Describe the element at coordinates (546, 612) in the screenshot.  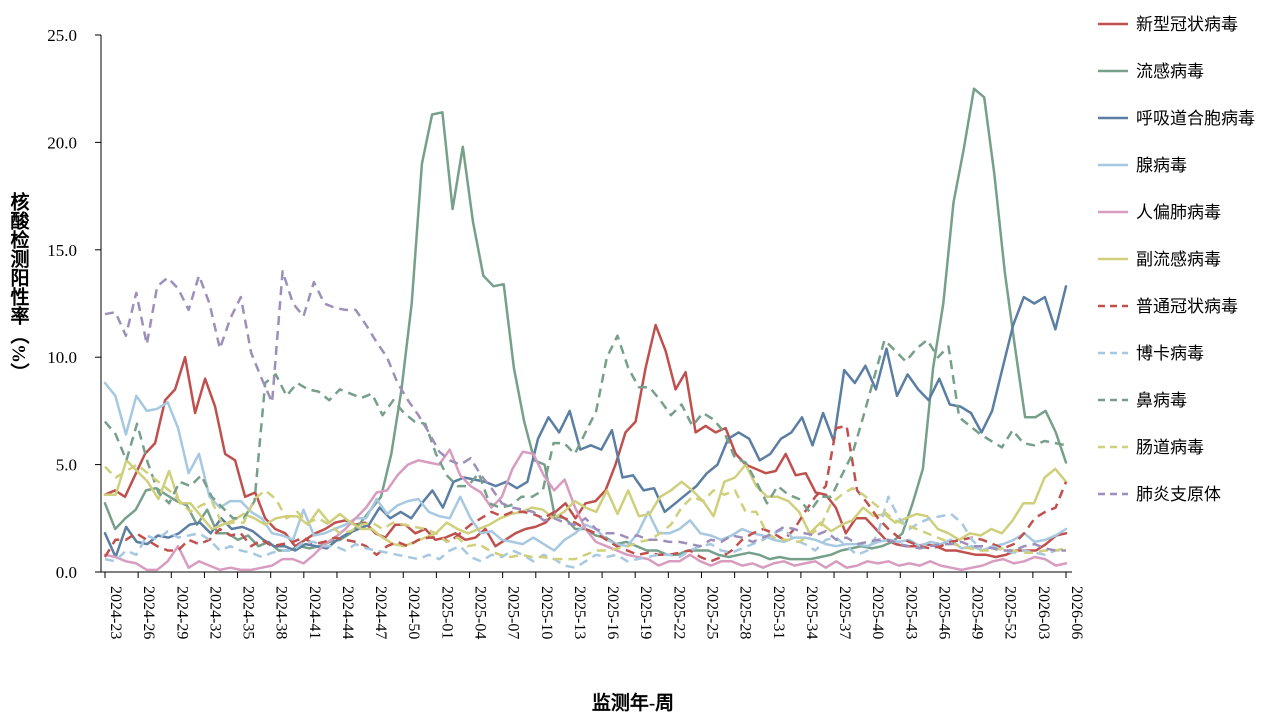
I see `x-tick-label: 2025-10` at that location.